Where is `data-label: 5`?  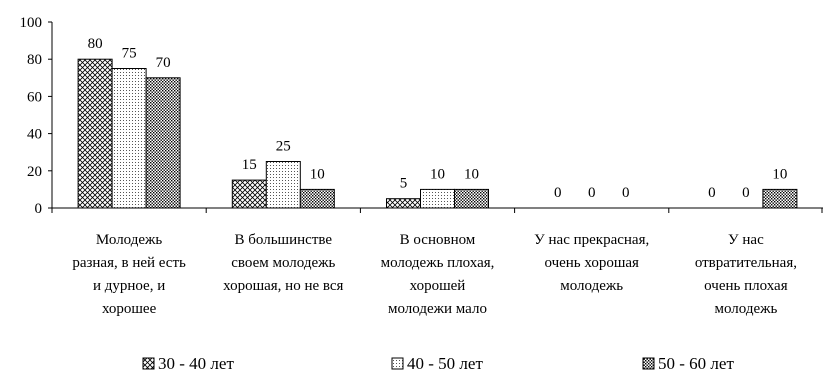 data-label: 5 is located at coordinates (404, 184).